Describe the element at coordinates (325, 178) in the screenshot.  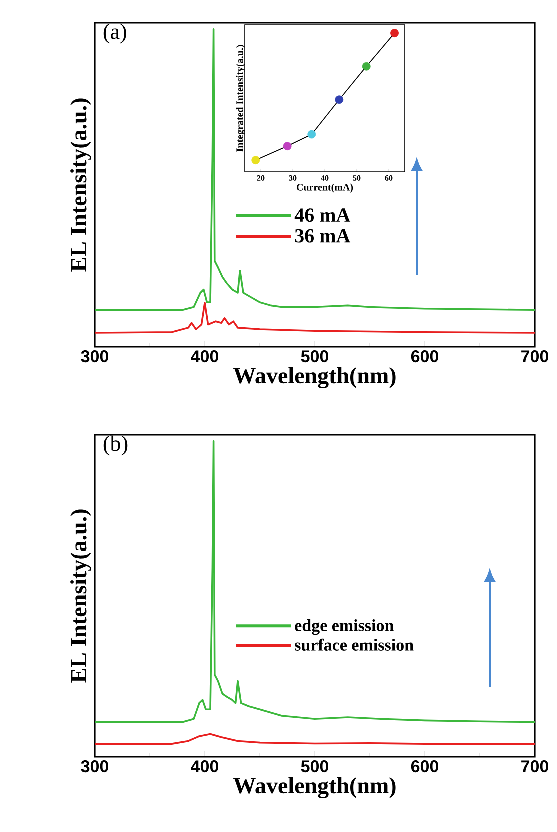
I see `x-tick-label: 40` at that location.